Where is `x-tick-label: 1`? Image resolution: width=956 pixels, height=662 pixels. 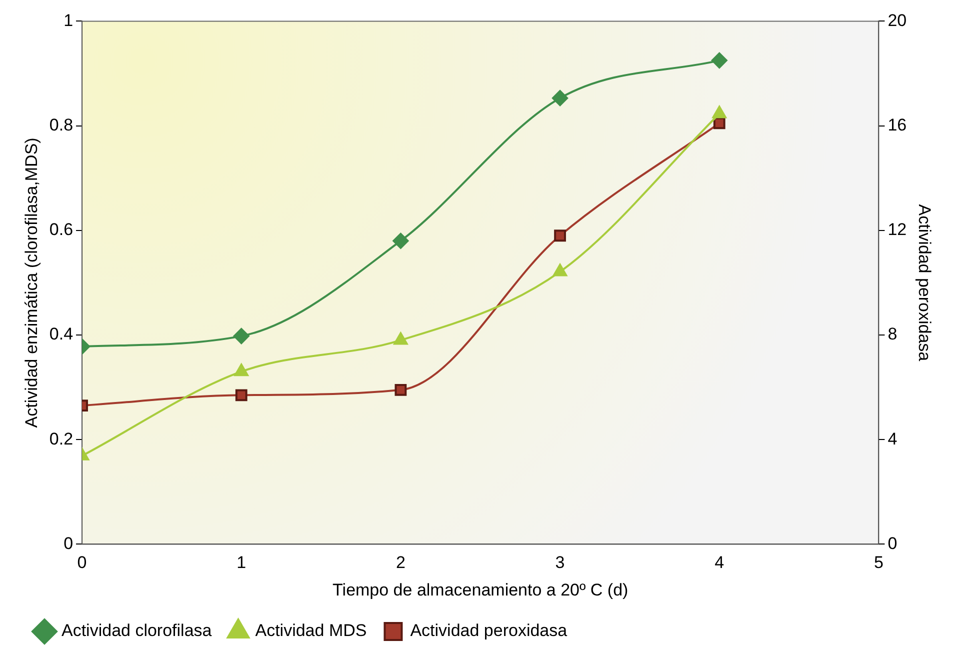 x-tick-label: 1 is located at coordinates (241, 562).